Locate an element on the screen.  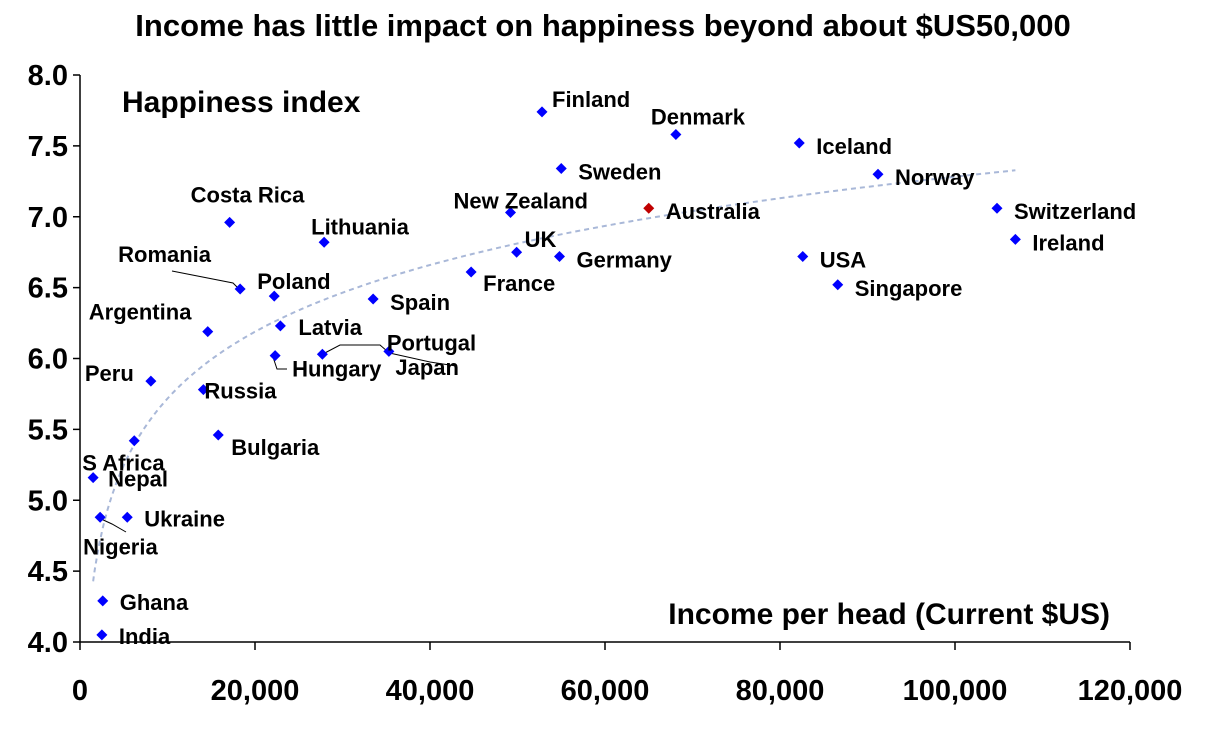
point-label-costa-rica: Costa Rica is located at coordinates (248, 194).